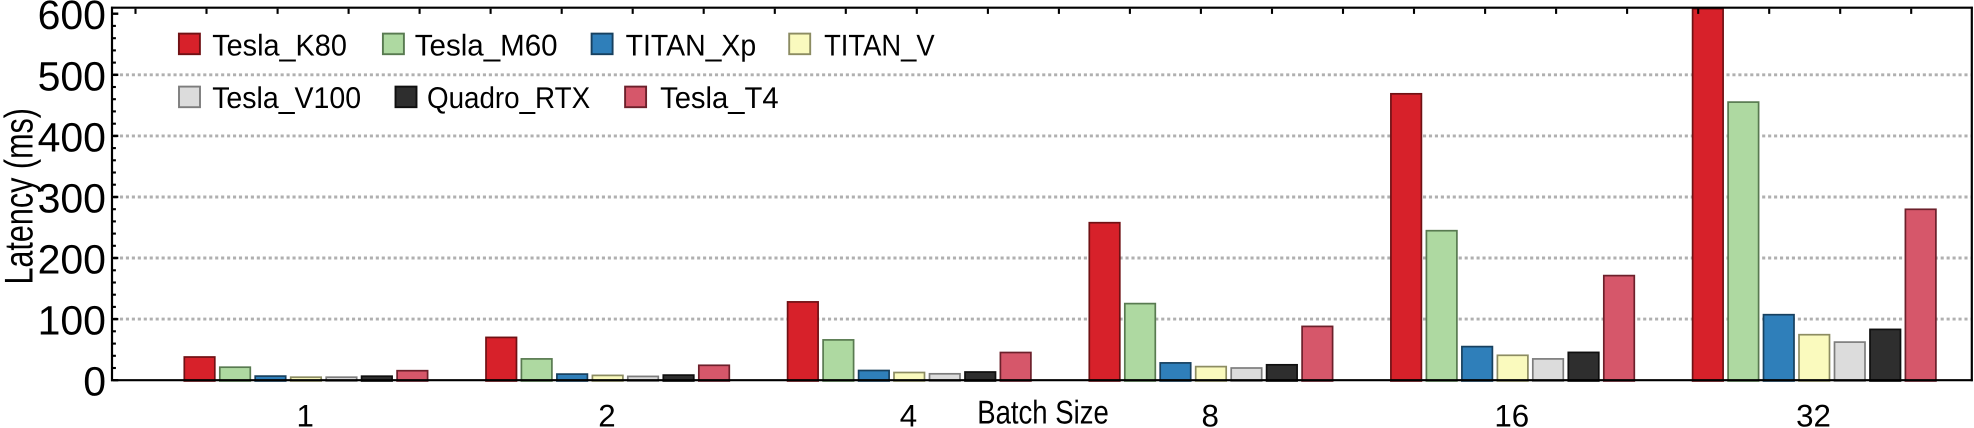 The width and height of the screenshot is (1974, 428). I want to click on svg-text: TITAN_Xp, so click(691, 45).